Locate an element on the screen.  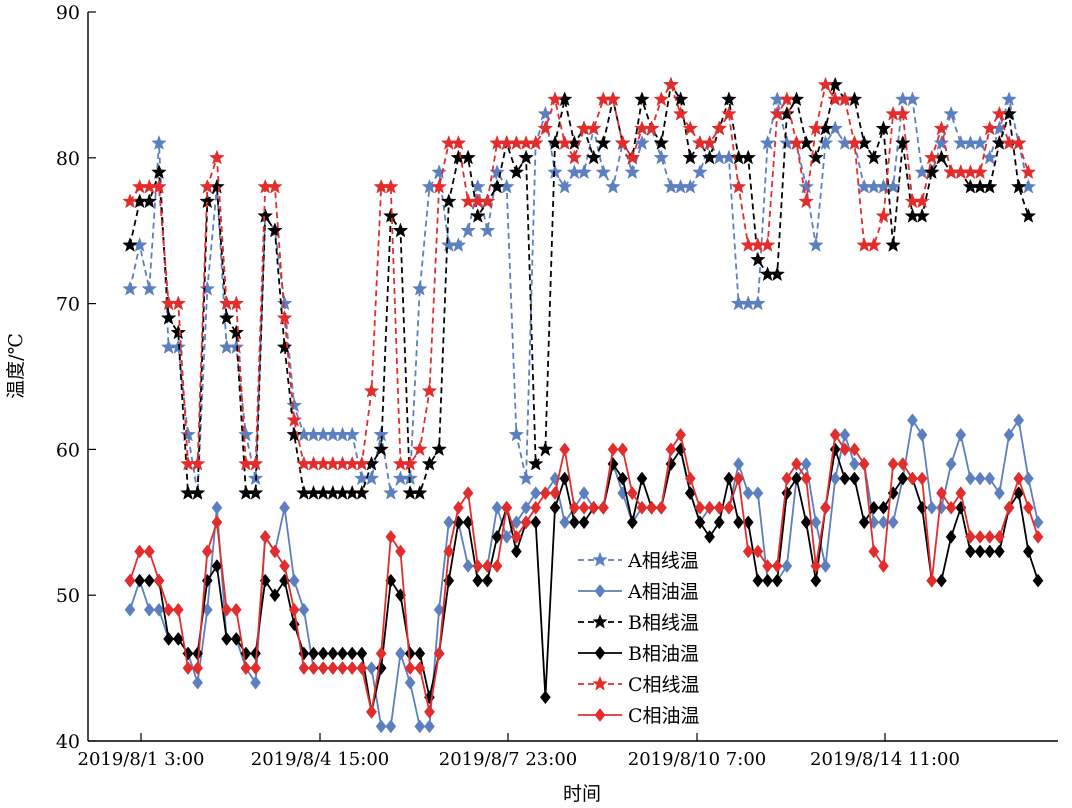
y-tick-label: 90 is located at coordinates (68, 13).